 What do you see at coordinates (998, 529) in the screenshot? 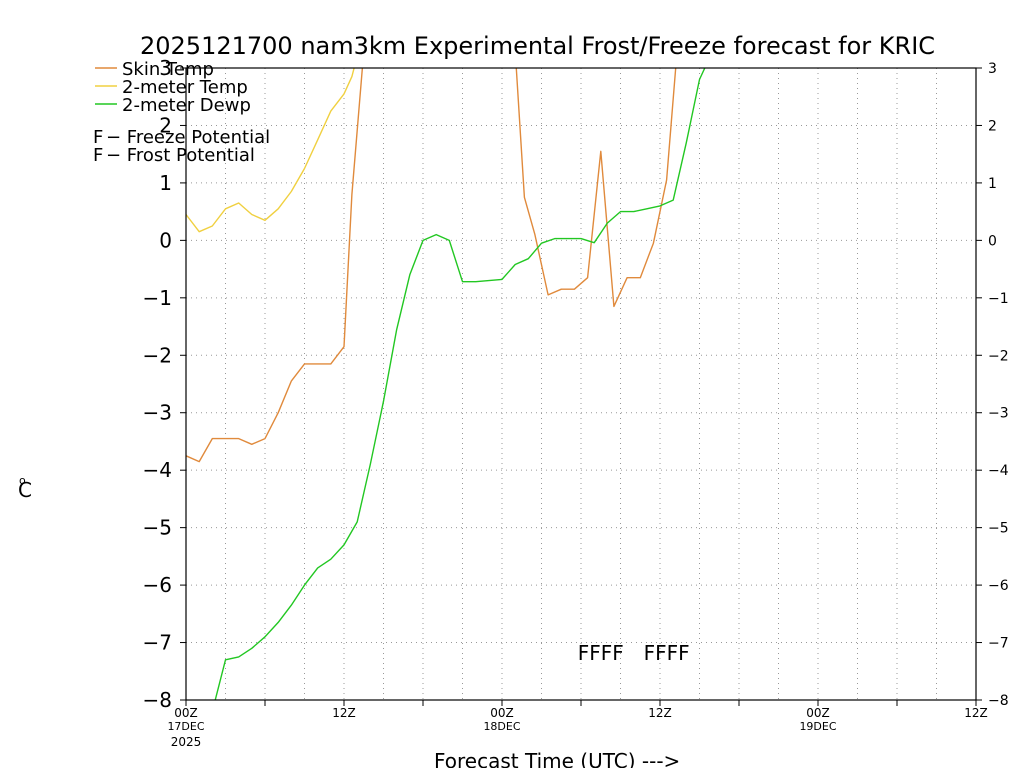
I see `y-tick-label-right: −5` at bounding box center [998, 529].